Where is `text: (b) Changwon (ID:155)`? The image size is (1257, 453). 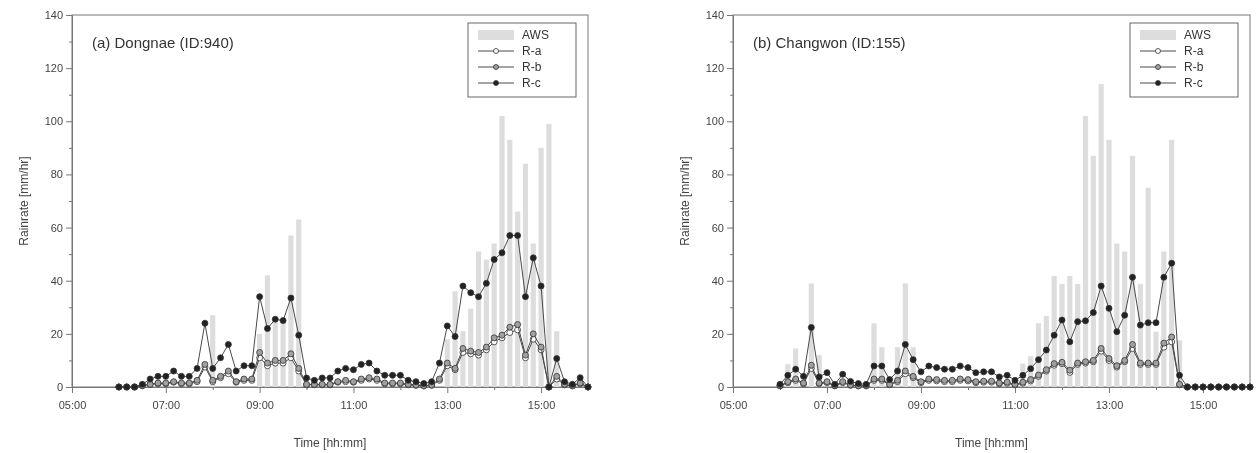 text: (b) Changwon (ID:155) is located at coordinates (829, 42).